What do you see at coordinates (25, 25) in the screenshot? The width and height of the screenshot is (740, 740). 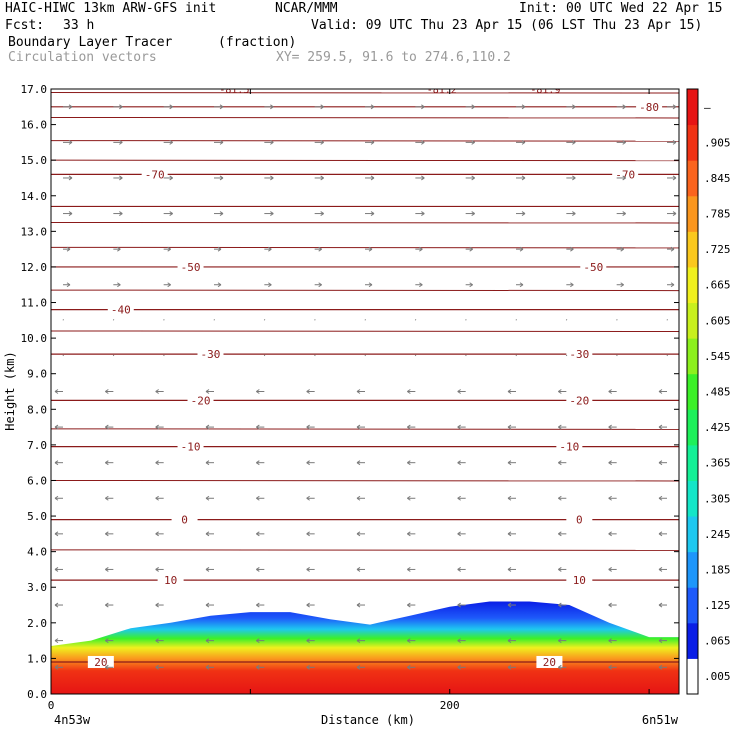 I see `fcst-label: Fcst:` at bounding box center [25, 25].